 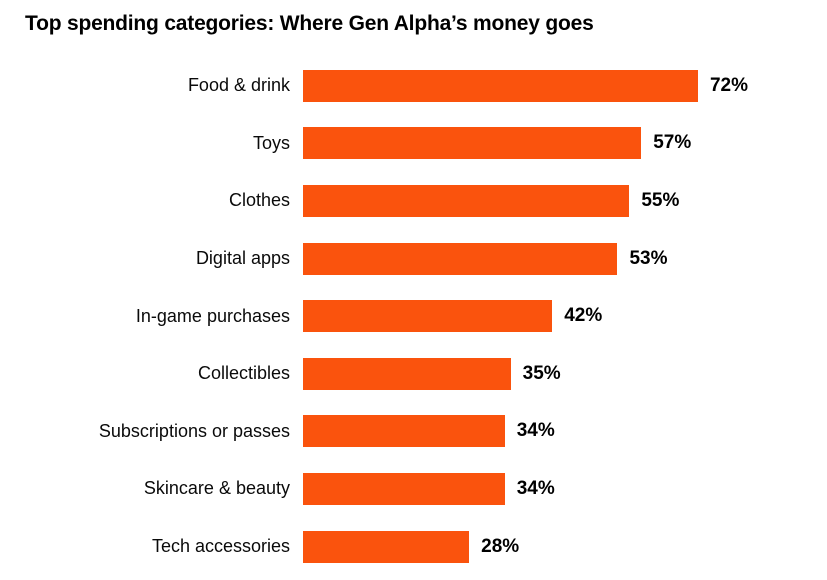 I want to click on category-label: Digital apps, so click(x=242, y=258).